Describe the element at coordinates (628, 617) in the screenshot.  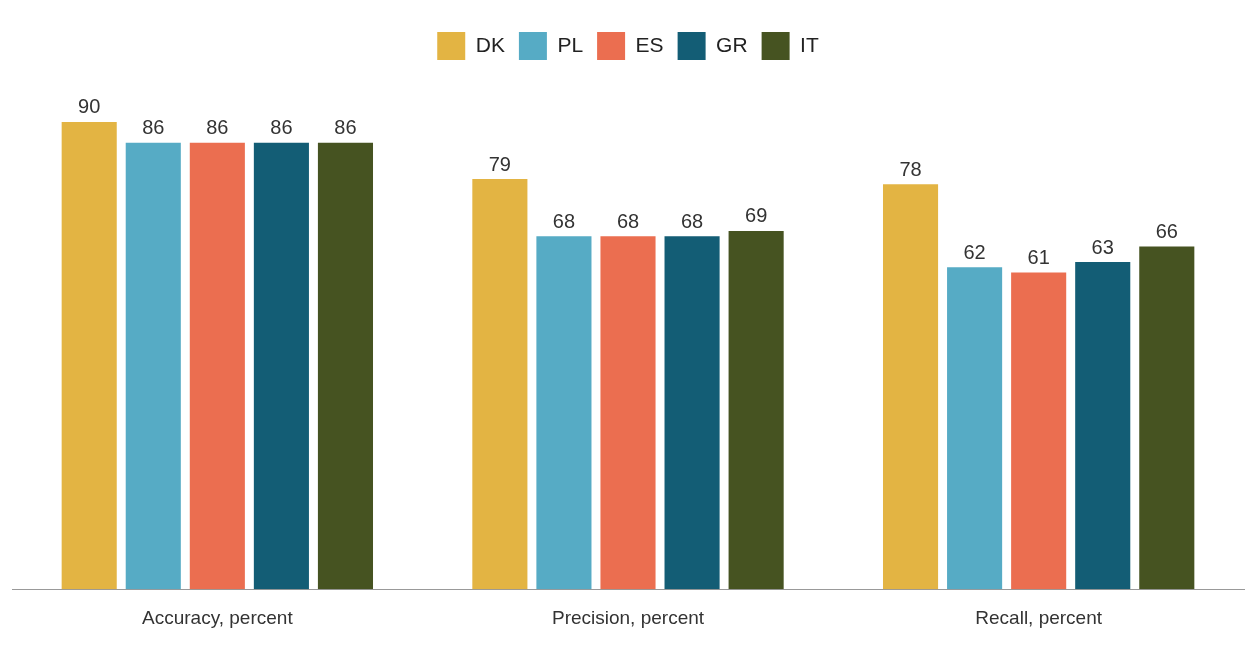
I see `x-tick-label: Precision, percent` at that location.